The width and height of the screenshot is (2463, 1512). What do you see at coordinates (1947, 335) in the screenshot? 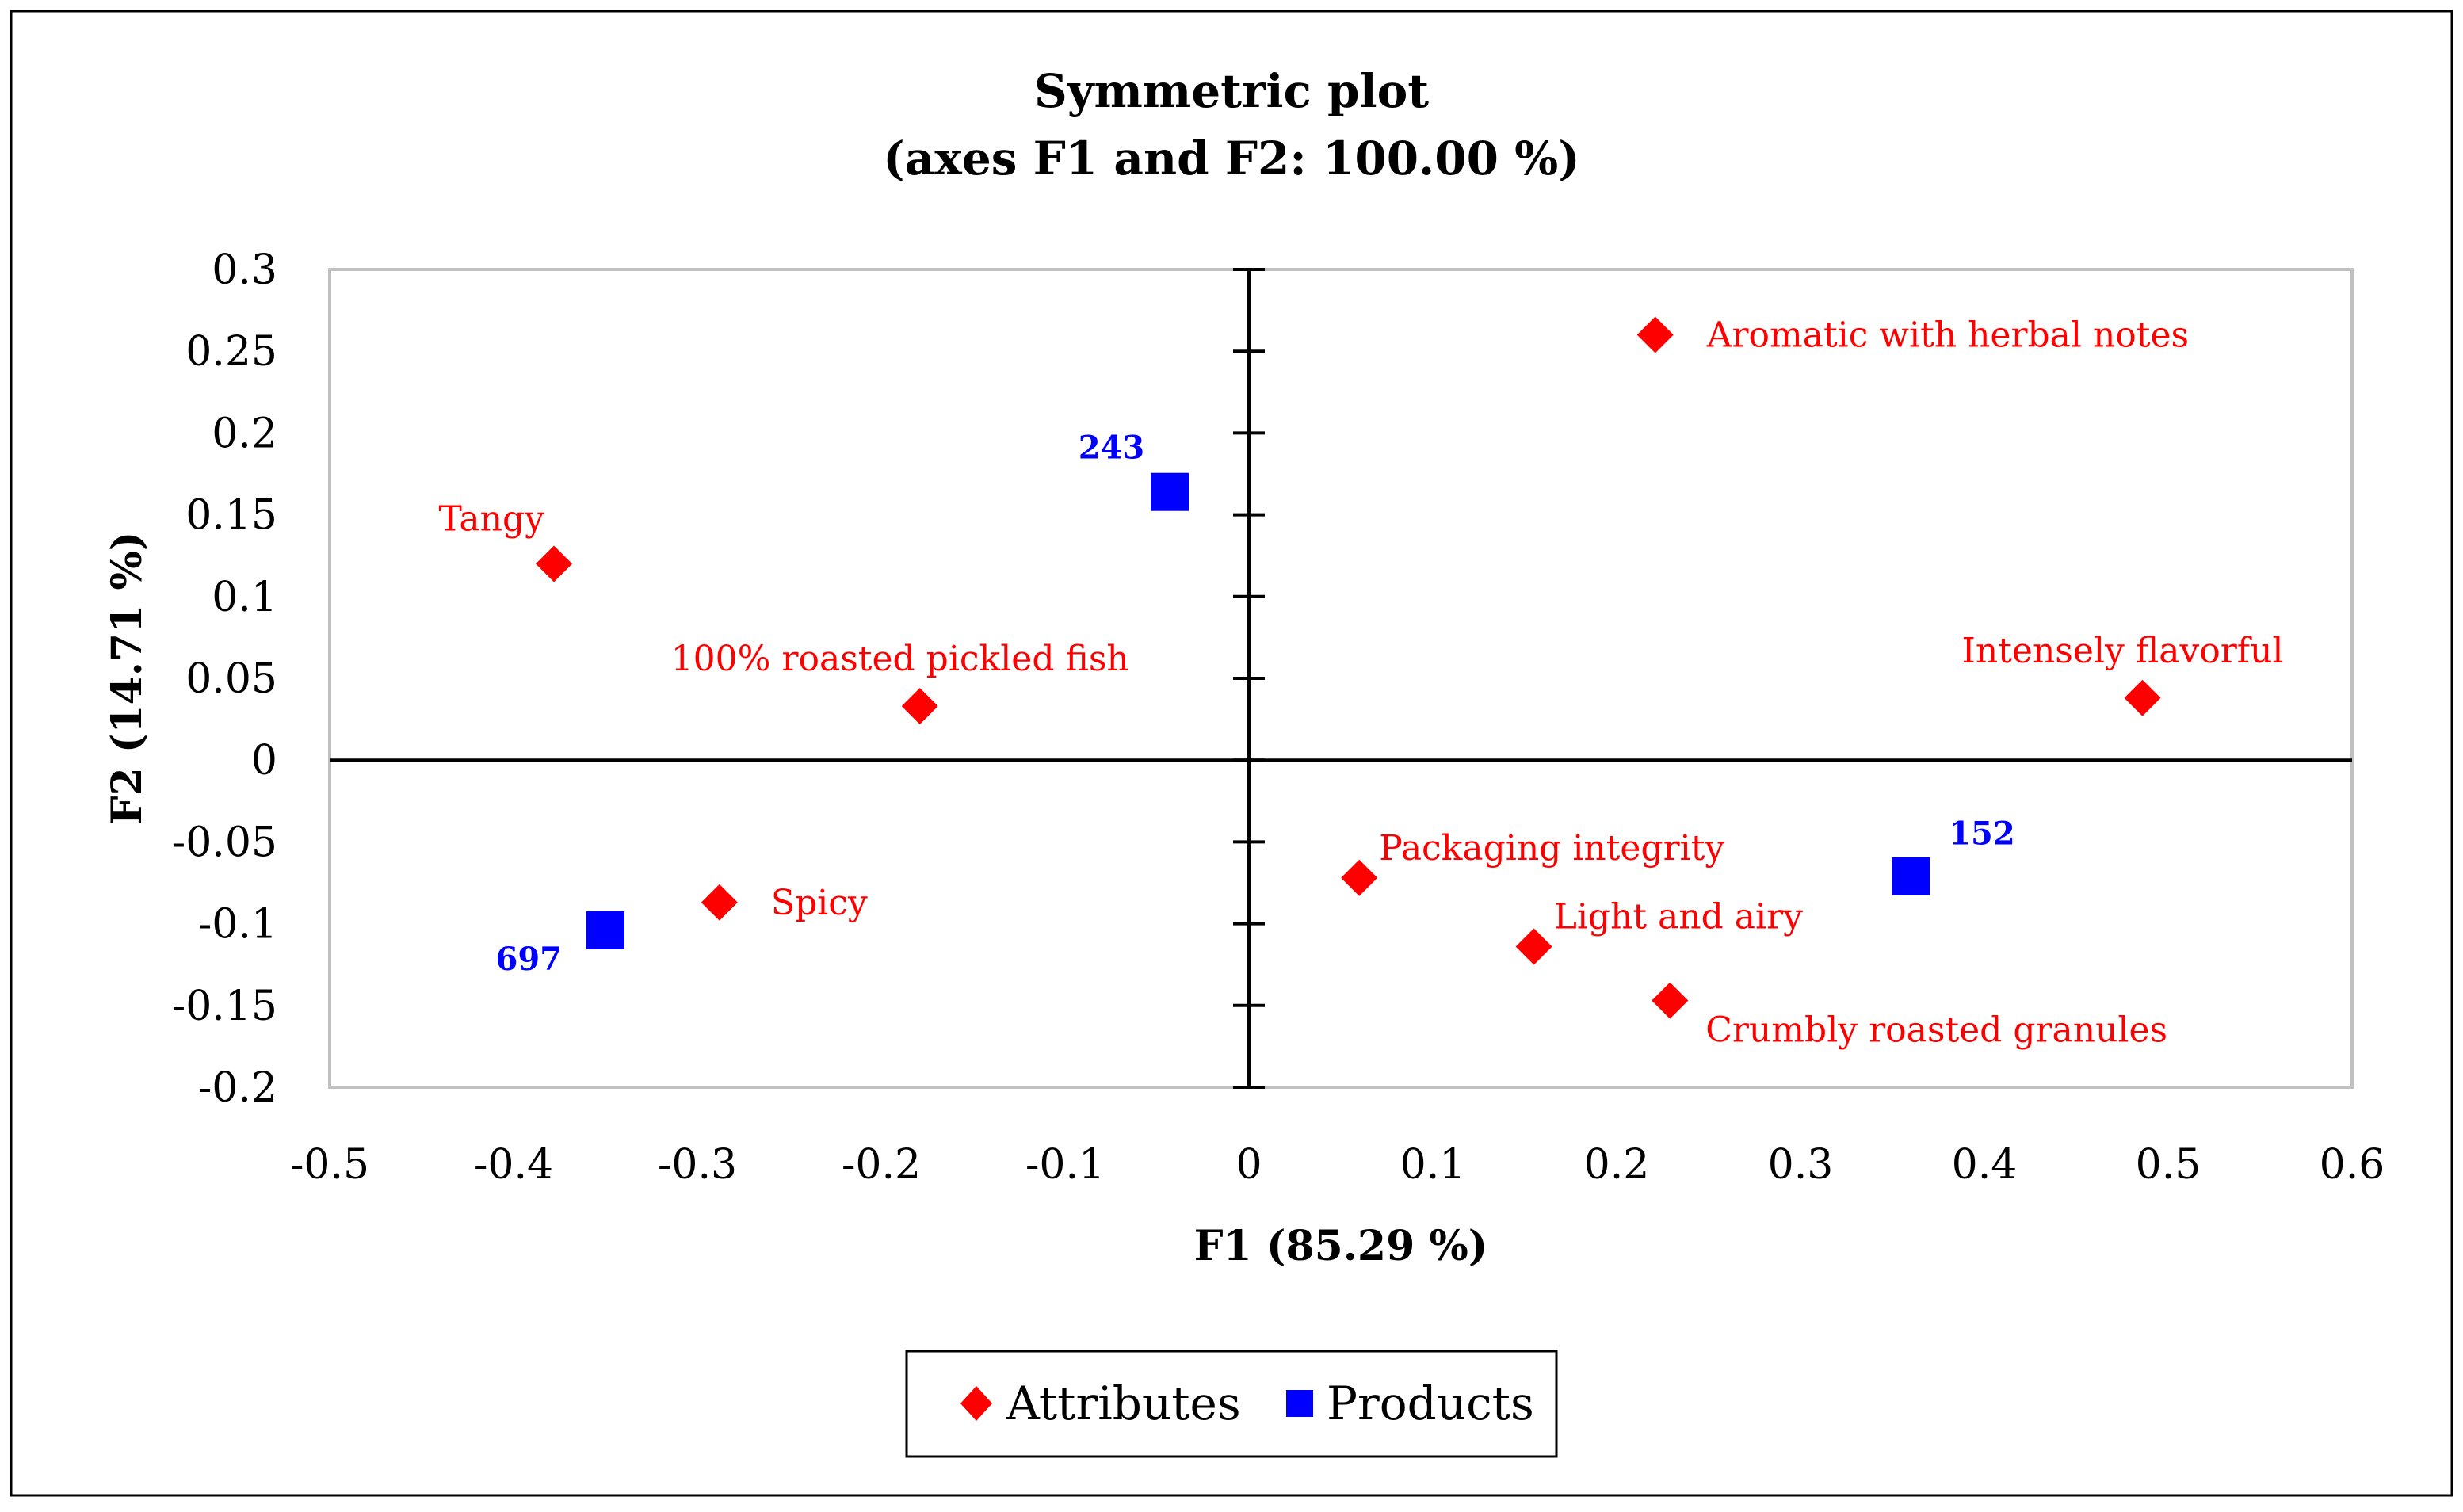
I see `attribute-label-aromatic-with-herbal-notes: Aromatic with herbal notes` at bounding box center [1947, 335].